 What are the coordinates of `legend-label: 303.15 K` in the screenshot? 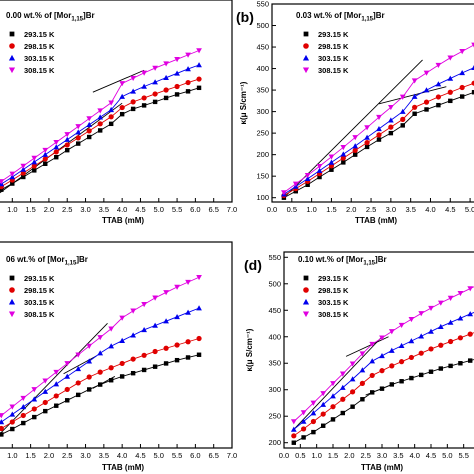 It's located at (39, 302).